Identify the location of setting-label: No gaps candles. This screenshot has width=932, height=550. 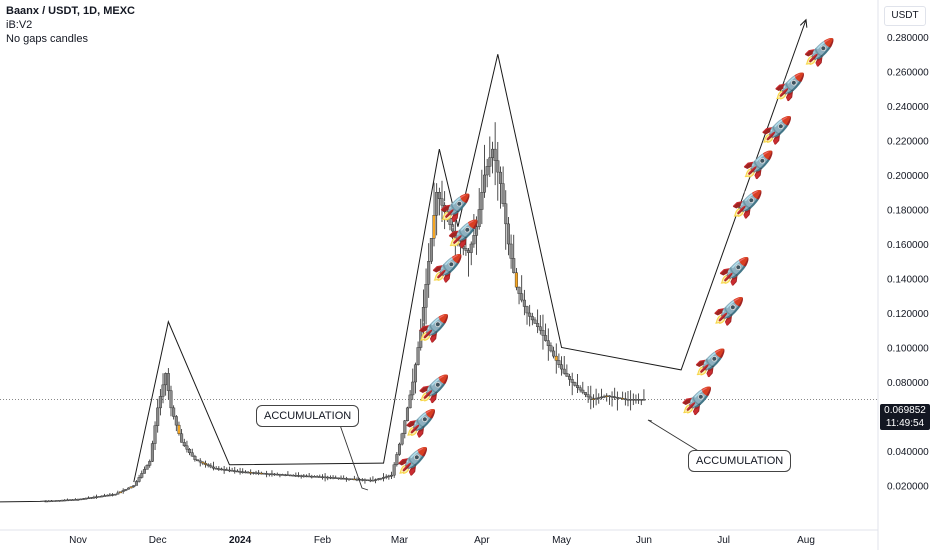
(47, 39).